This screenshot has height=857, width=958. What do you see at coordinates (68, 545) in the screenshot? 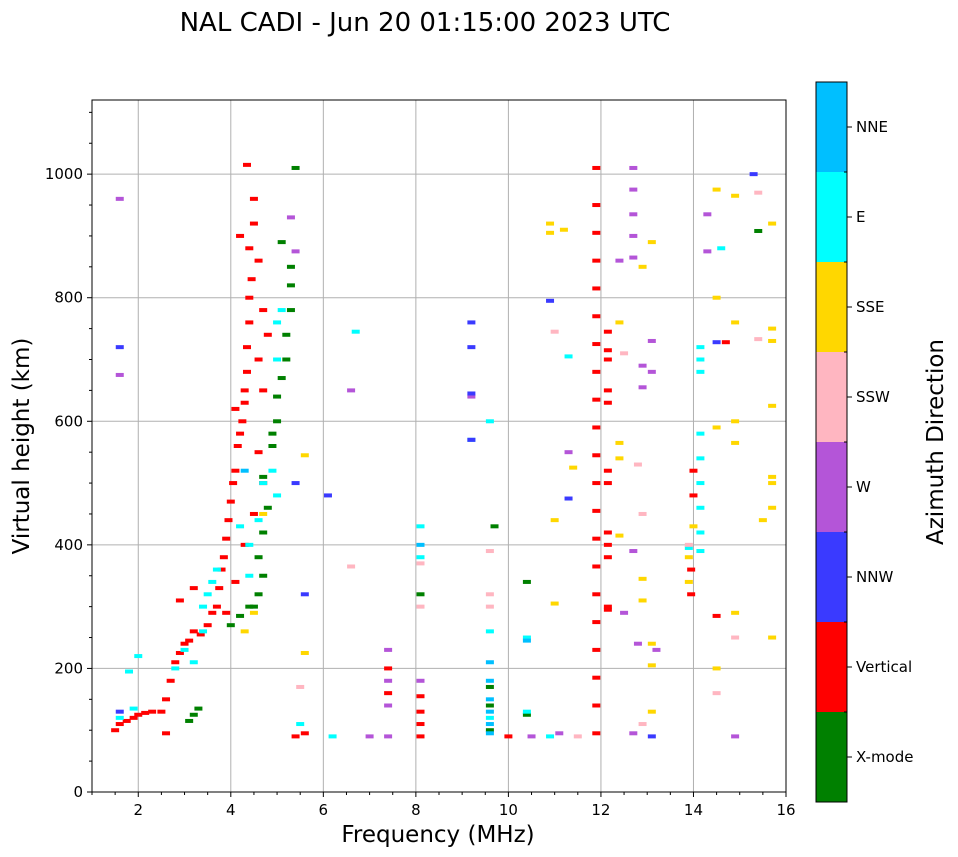
I see `y-tick-label: 400` at bounding box center [68, 545].